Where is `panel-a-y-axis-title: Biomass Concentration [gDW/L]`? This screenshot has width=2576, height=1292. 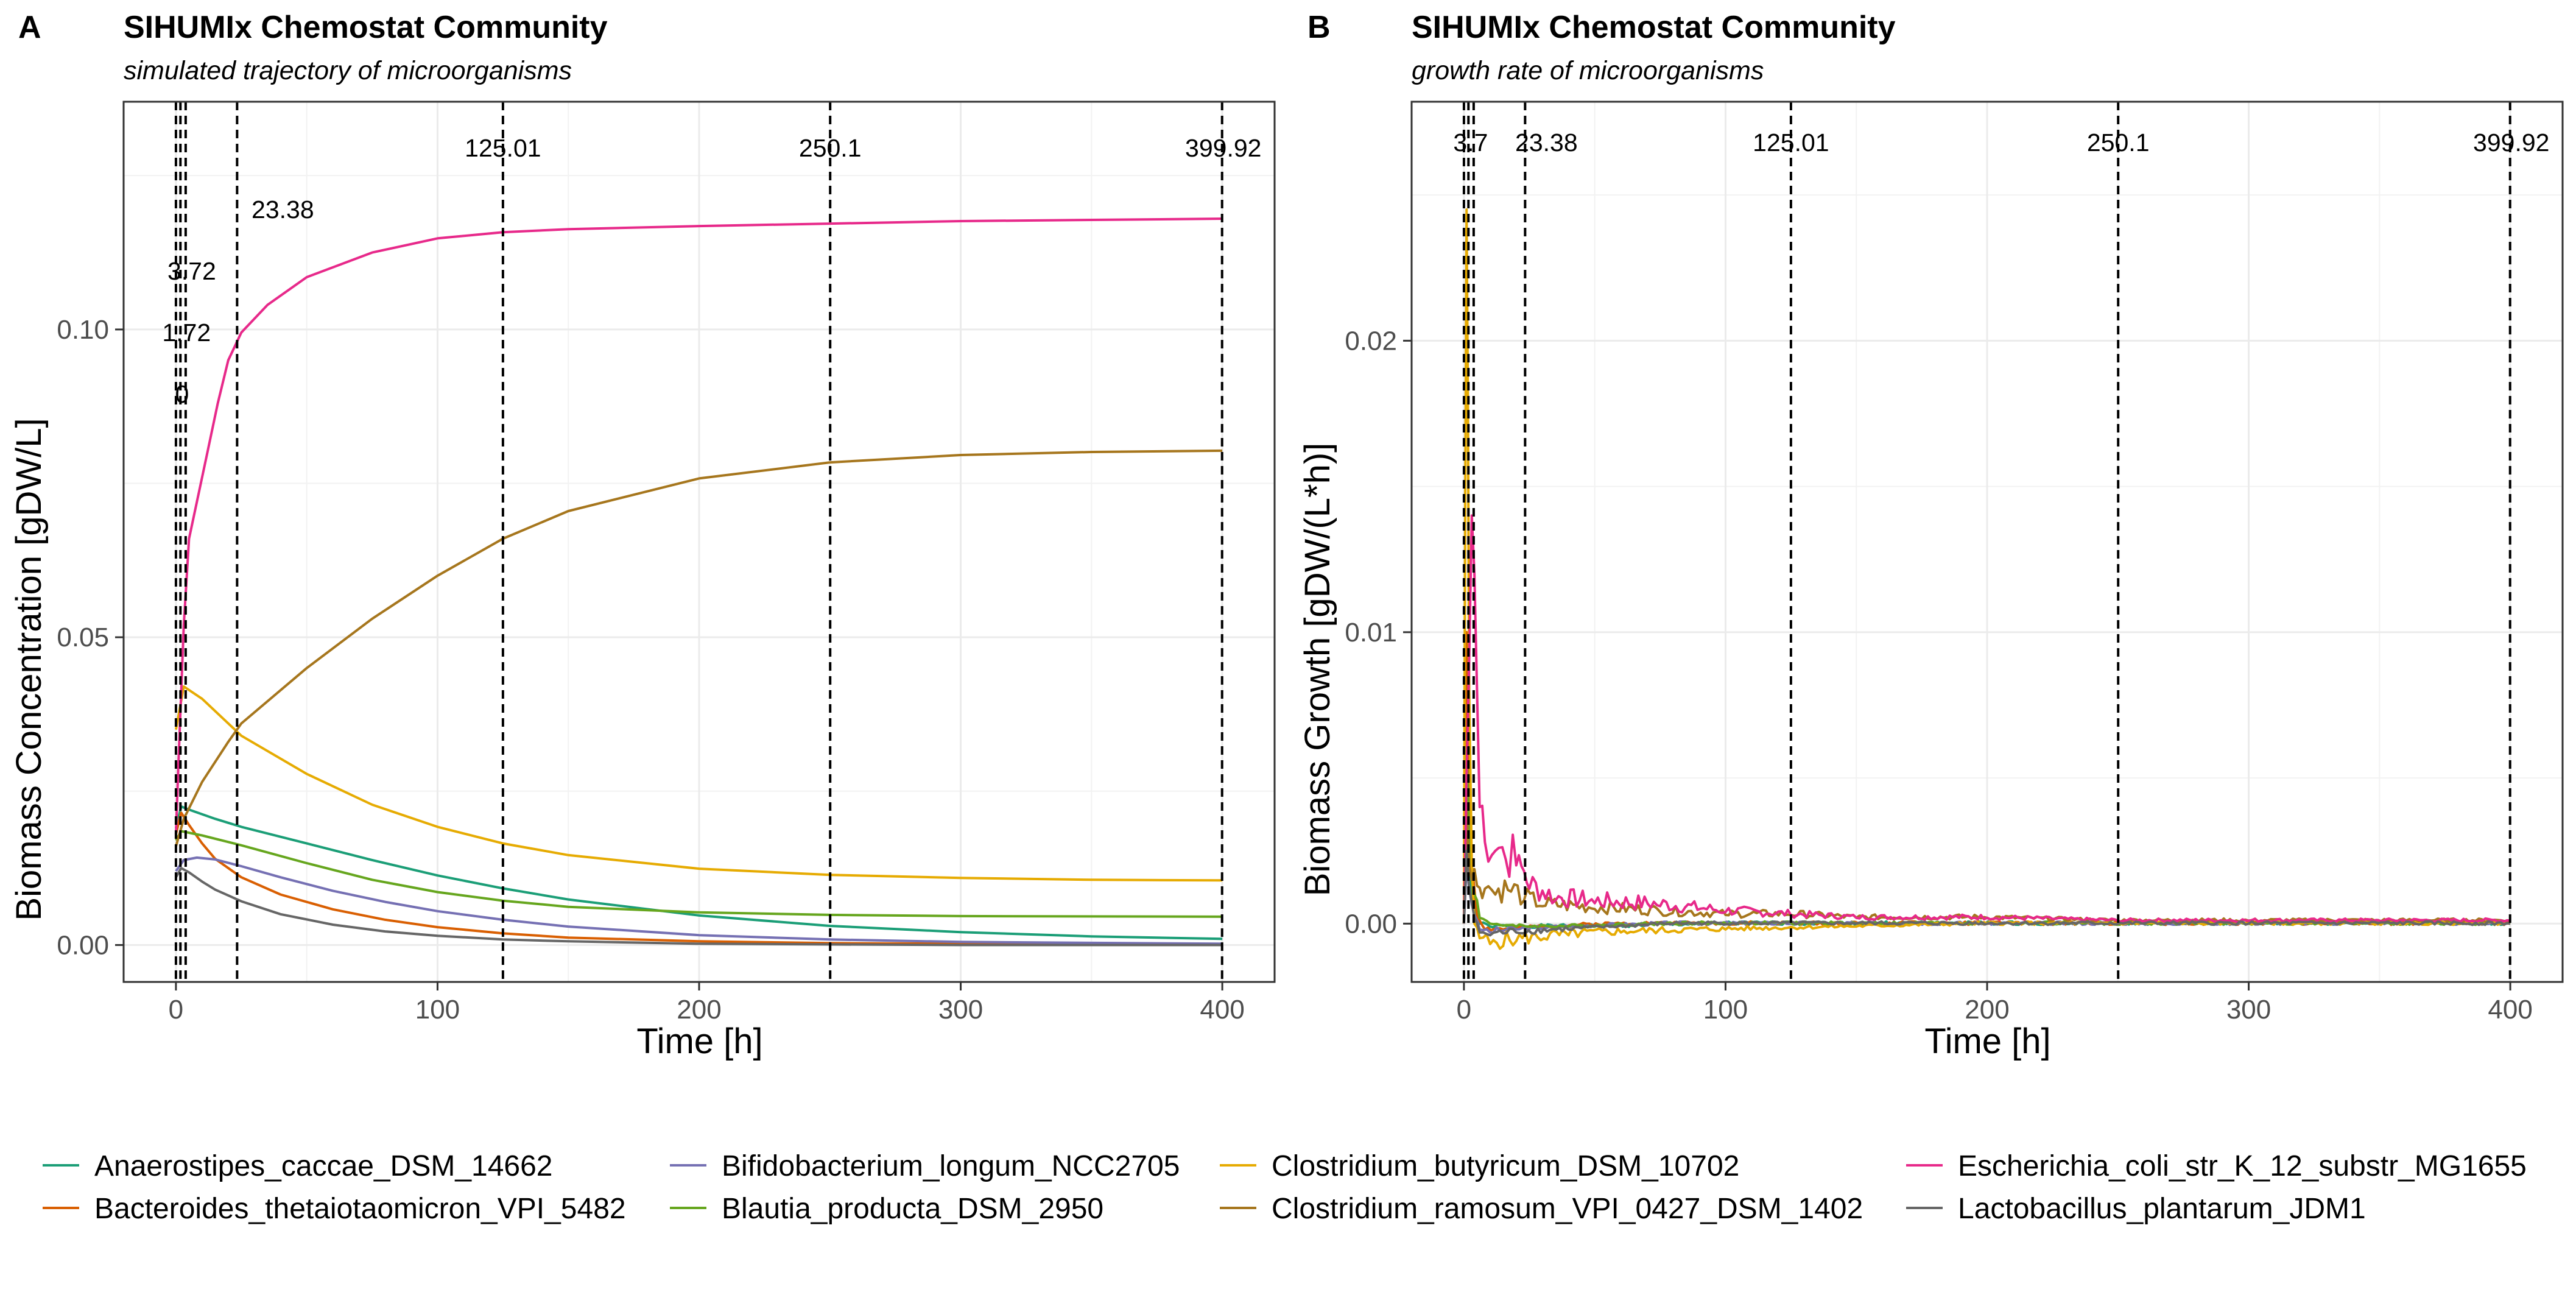 panel-a-y-axis-title: Biomass Concentration [gDW/L] is located at coordinates (29, 669).